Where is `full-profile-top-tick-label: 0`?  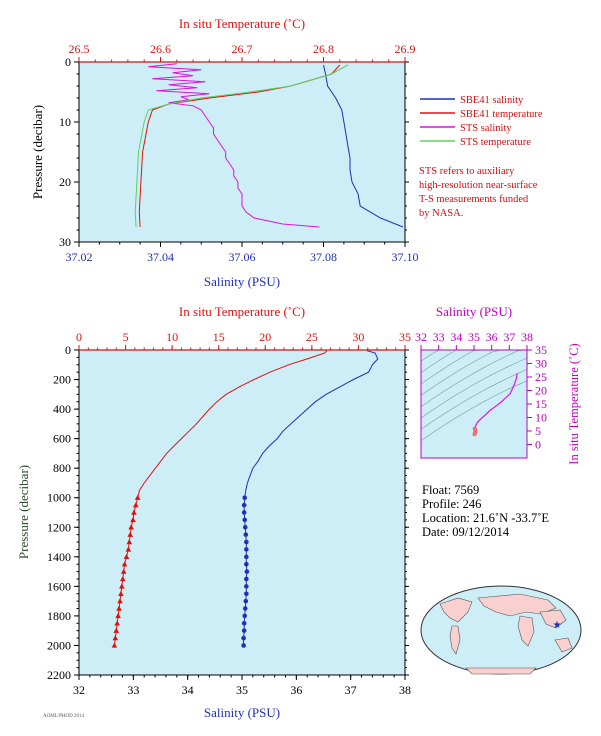 full-profile-top-tick-label: 0 is located at coordinates (79, 337).